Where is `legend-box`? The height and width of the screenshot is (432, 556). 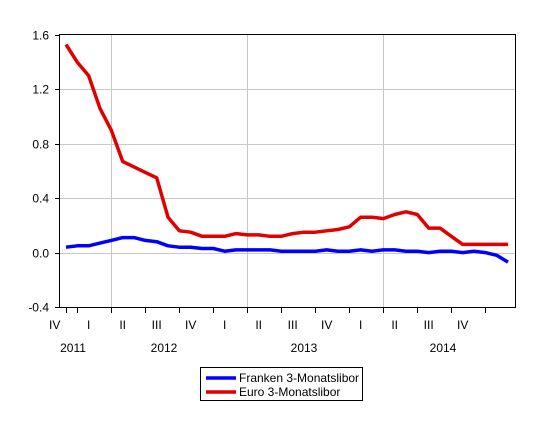 legend-box is located at coordinates (281, 384).